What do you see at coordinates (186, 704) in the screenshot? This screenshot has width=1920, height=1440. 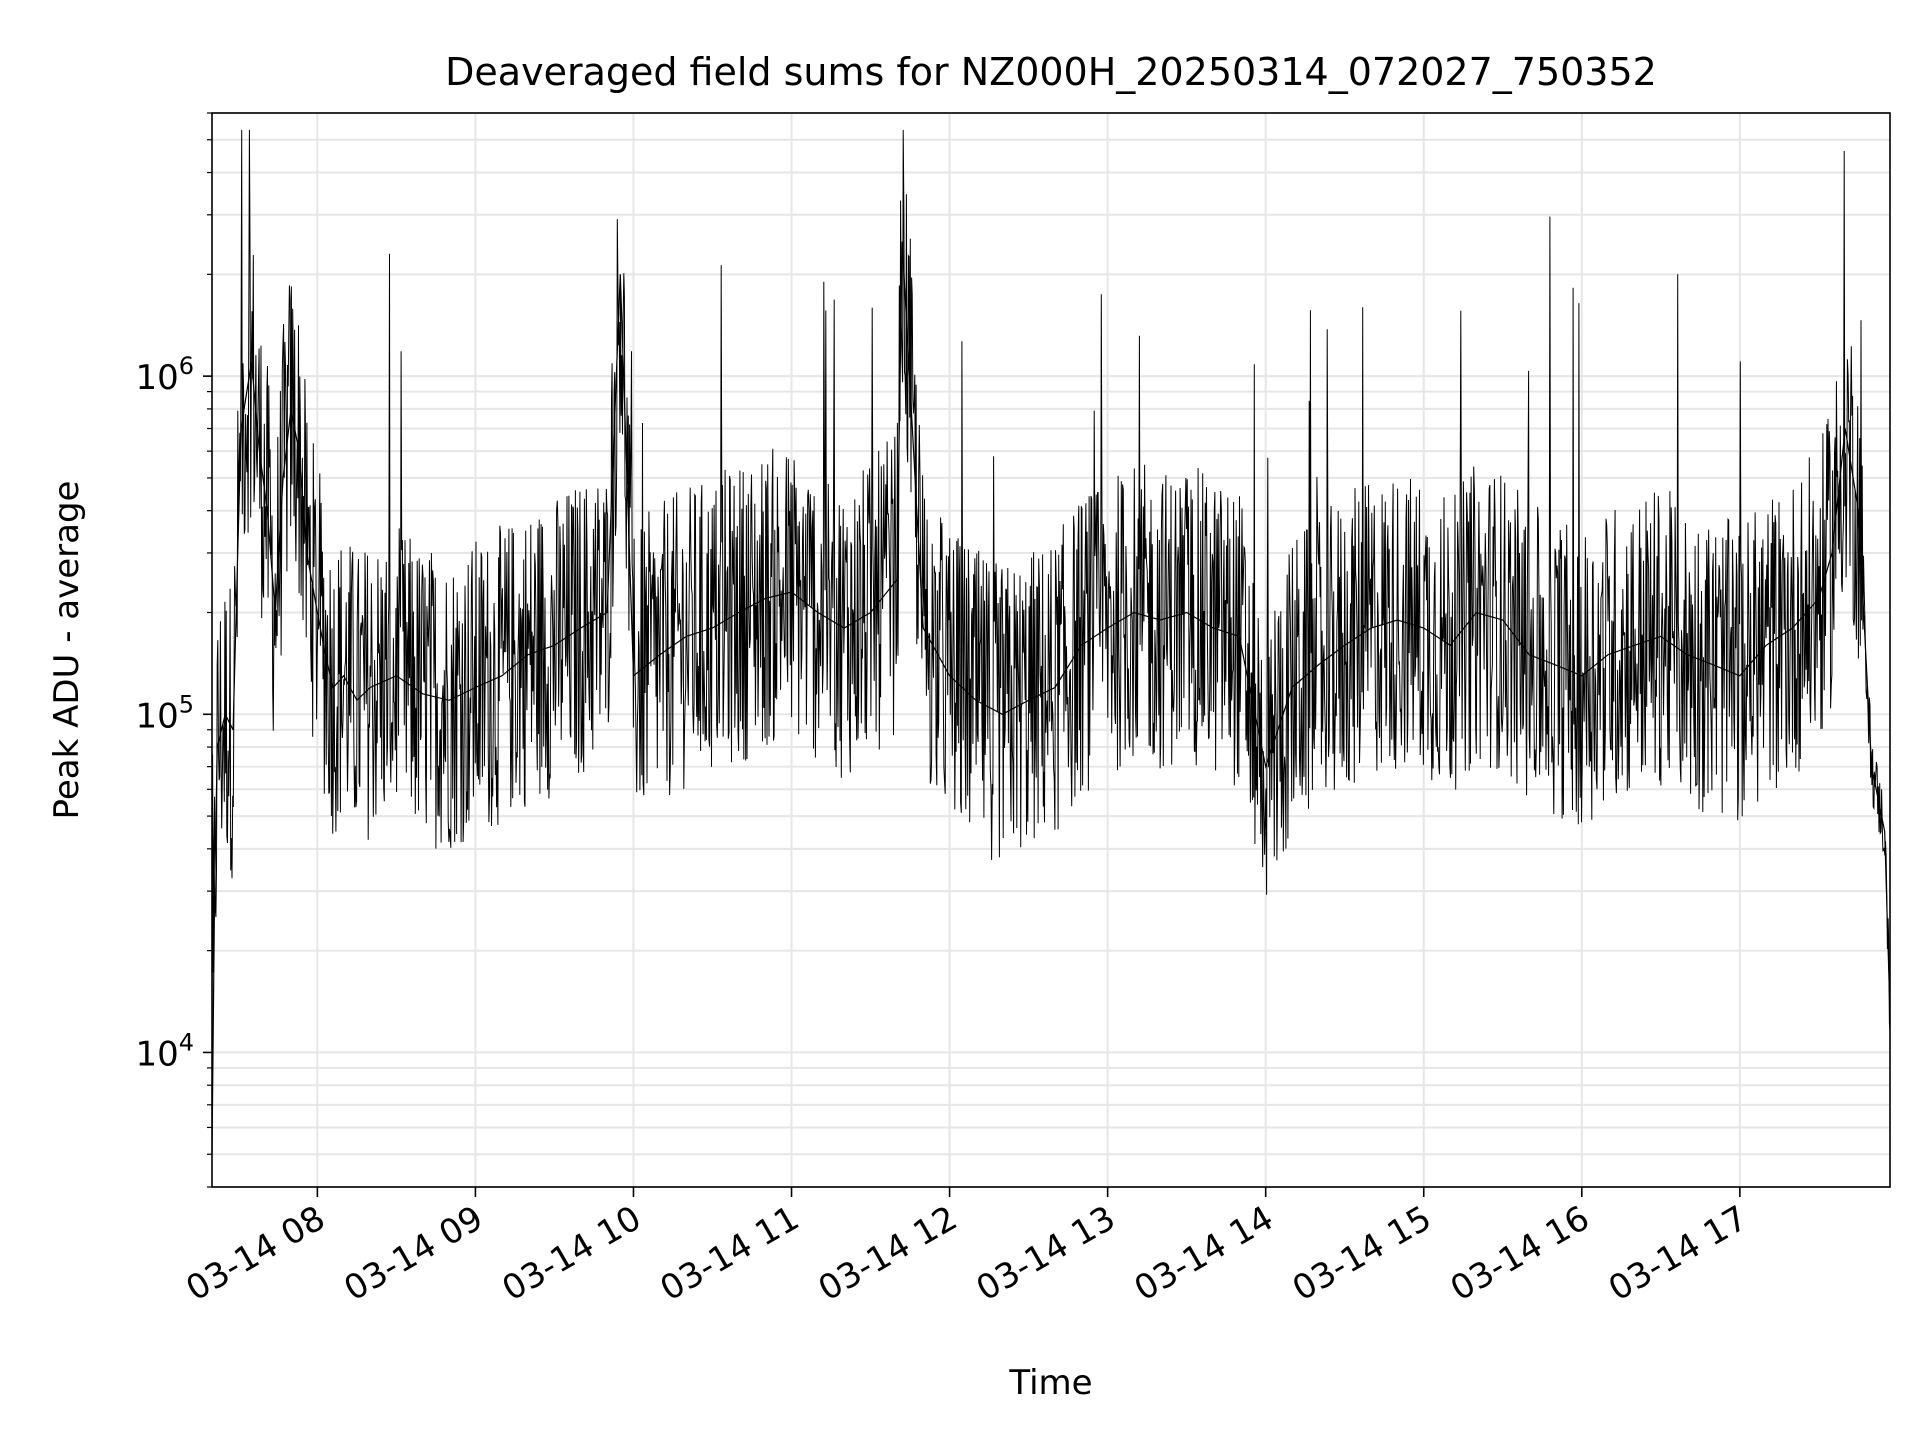 I see `y-tick-label-exponent: 5` at bounding box center [186, 704].